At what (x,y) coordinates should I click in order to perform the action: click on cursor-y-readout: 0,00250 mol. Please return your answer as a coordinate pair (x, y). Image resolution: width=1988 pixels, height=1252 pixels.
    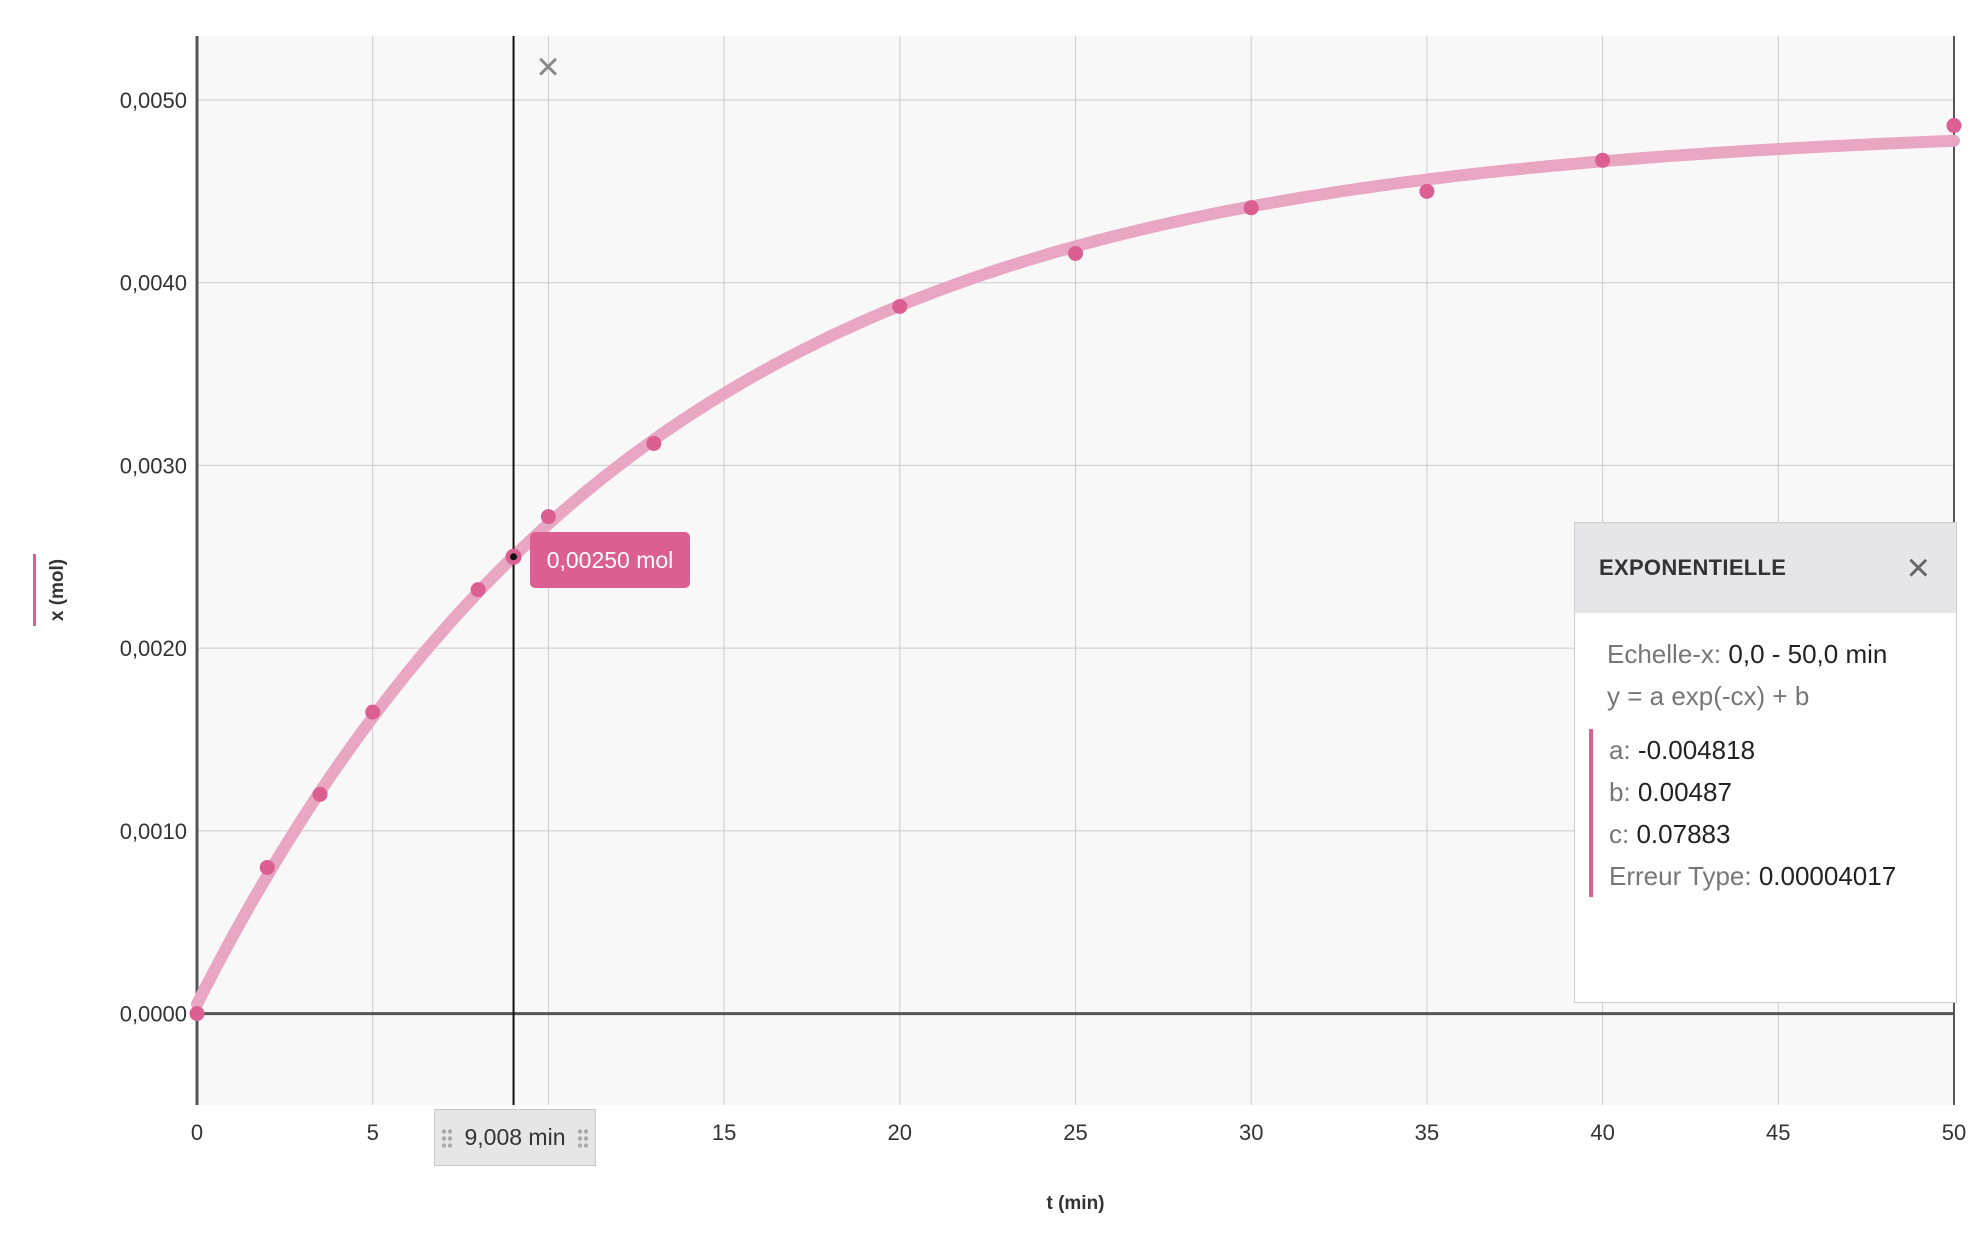
    Looking at the image, I should click on (610, 560).